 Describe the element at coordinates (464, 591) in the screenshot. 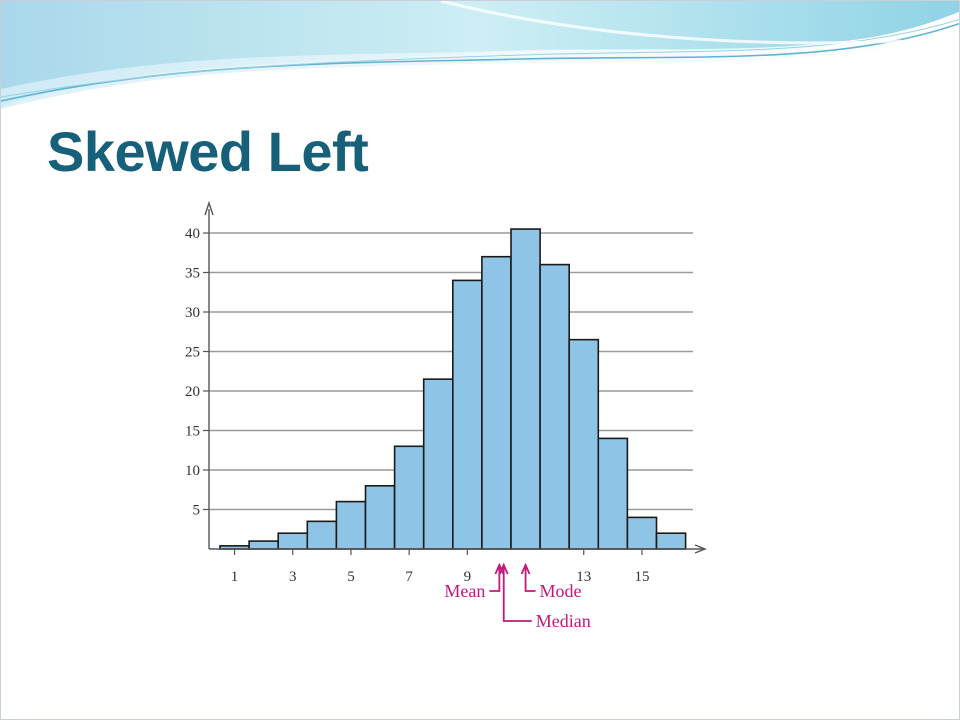

I see `mean-label: Mean` at that location.